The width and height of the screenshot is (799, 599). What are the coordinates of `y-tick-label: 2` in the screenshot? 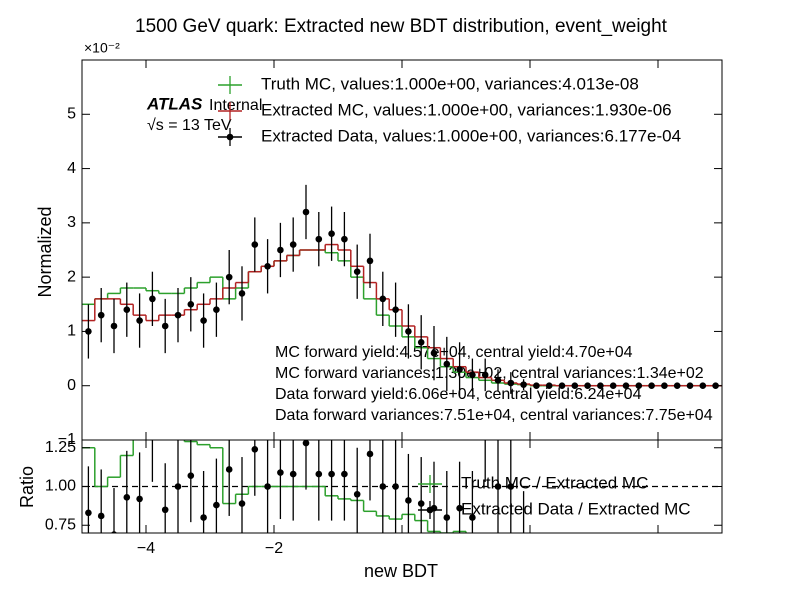 It's located at (71, 276).